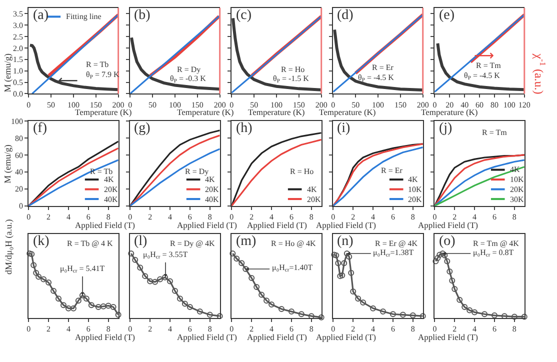 The height and width of the screenshot is (362, 557). What do you see at coordinates (496, 243) in the screenshot?
I see `text: R = Tm @ 4K` at bounding box center [496, 243].